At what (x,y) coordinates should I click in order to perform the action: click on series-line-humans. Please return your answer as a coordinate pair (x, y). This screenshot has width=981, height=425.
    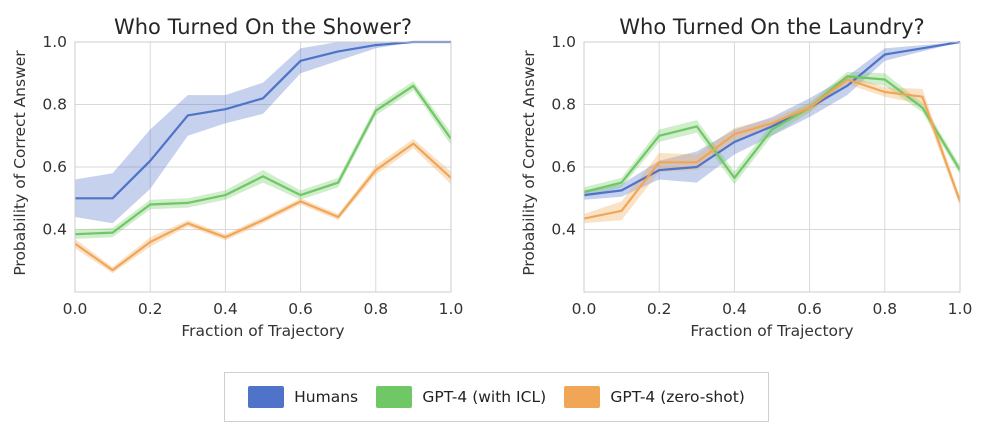
    Looking at the image, I should click on (263, 120).